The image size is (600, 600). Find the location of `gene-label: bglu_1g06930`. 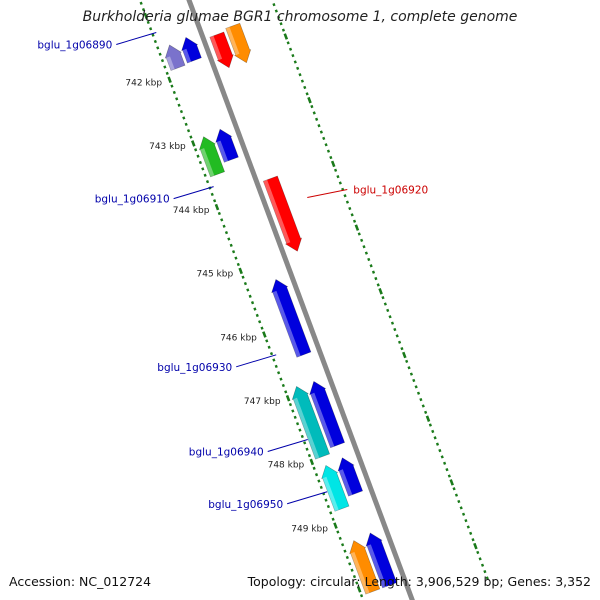

gene-label: bglu_1g06930 is located at coordinates (194, 368).